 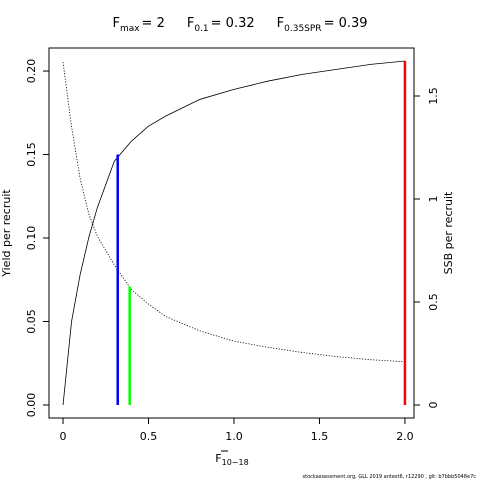 I want to click on title-value: = 0.39, so click(x=346, y=23).